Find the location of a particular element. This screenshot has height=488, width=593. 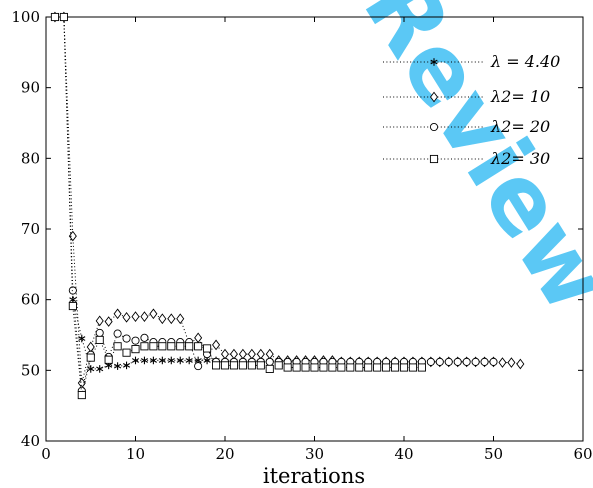

legend-entry: λ2= 20 is located at coordinates (466, 126).